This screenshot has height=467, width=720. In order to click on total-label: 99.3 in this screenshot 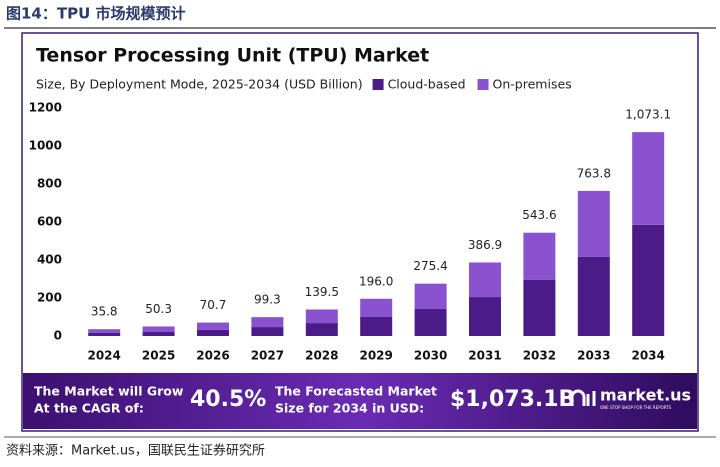, I will do `click(267, 300)`.